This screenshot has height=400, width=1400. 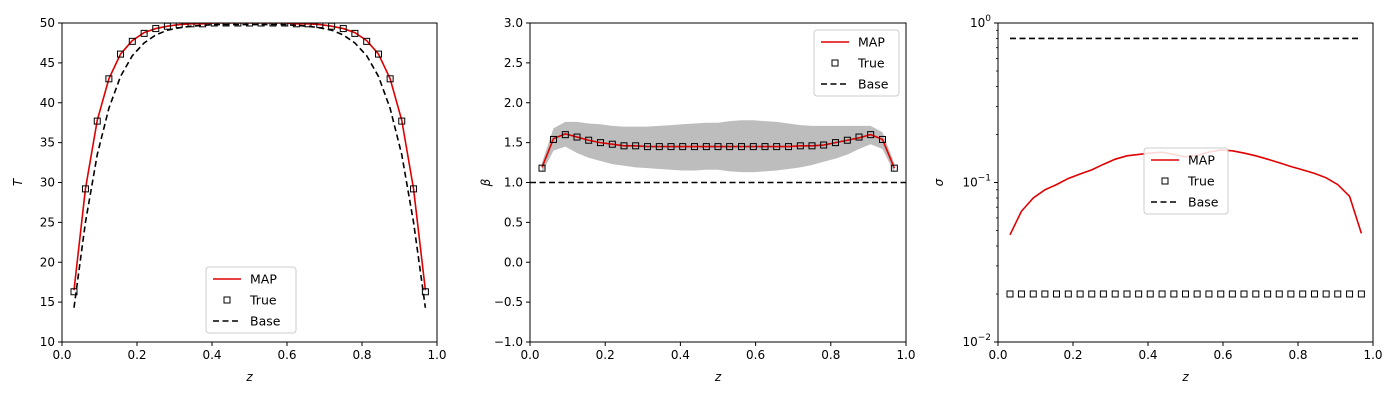 I want to click on y-axis: 10 15 20 25 30 35 40 45 50 T, so click(x=36, y=182).